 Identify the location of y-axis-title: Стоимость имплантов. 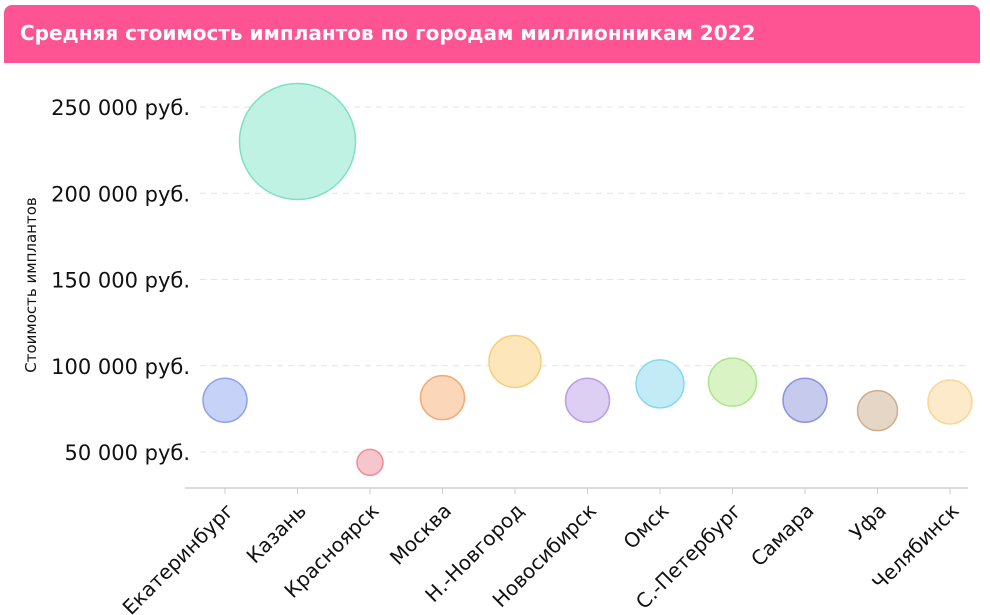
(31, 284).